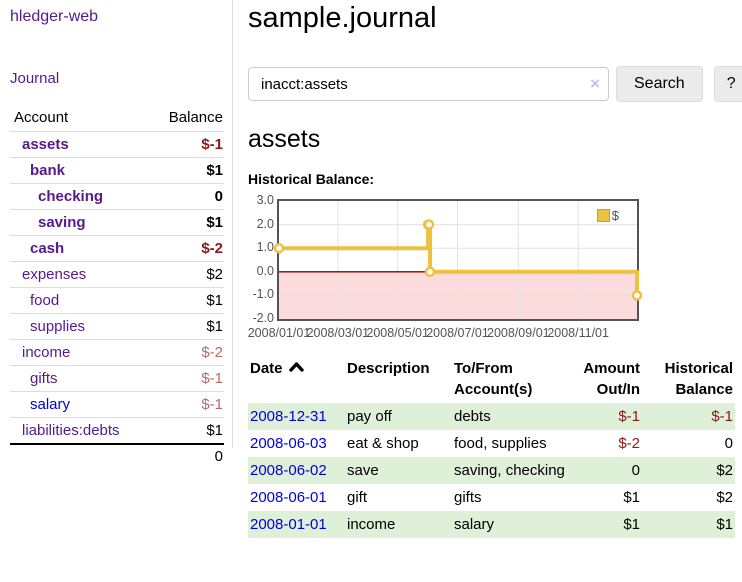 The width and height of the screenshot is (742, 582). What do you see at coordinates (500, 443) in the screenshot?
I see `register-cell-accounts: food, supplies` at bounding box center [500, 443].